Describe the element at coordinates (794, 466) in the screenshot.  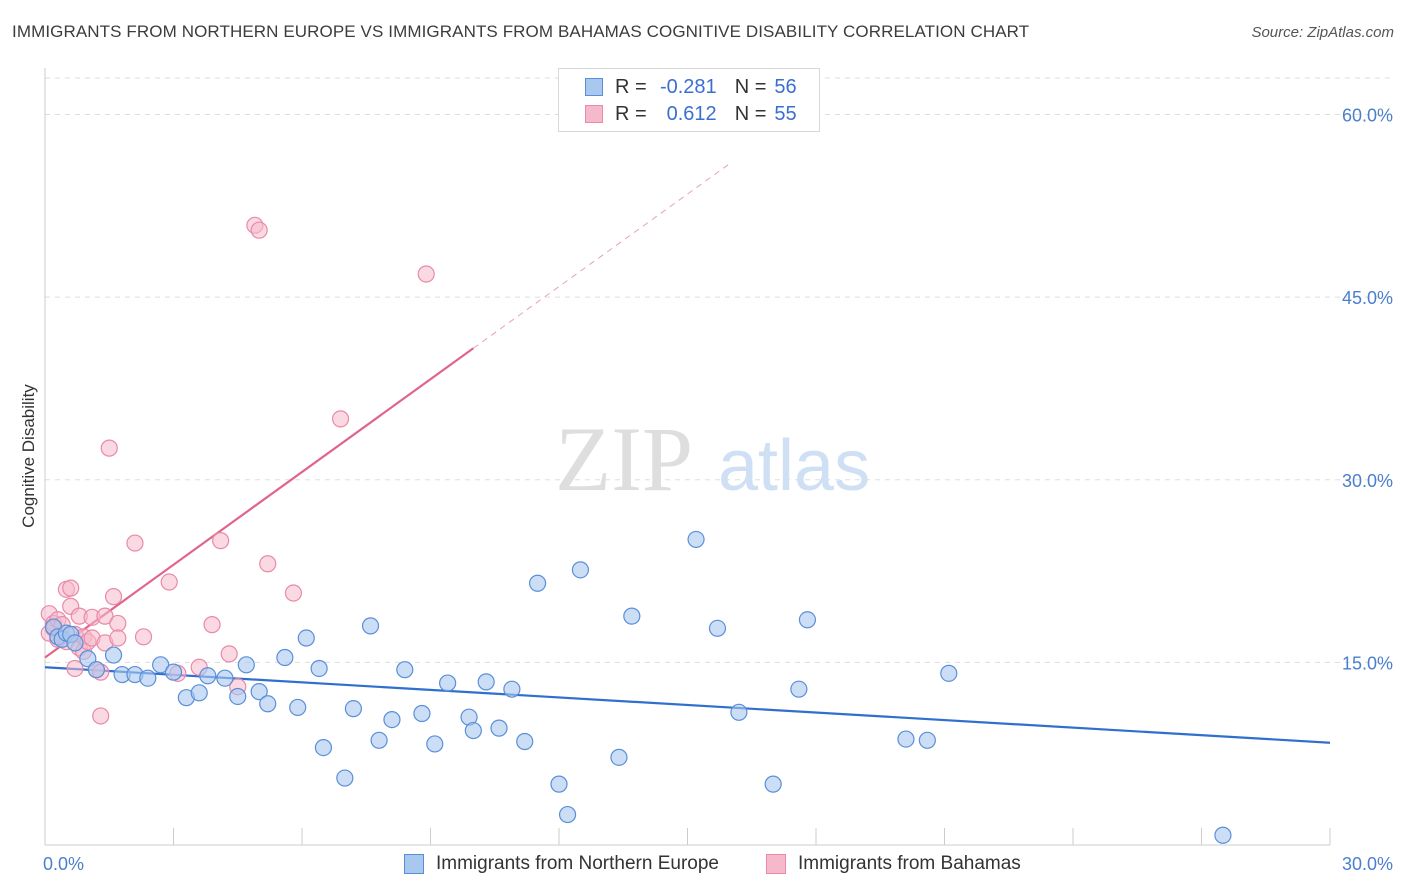
I see `watermark-atlas: atlas` at that location.